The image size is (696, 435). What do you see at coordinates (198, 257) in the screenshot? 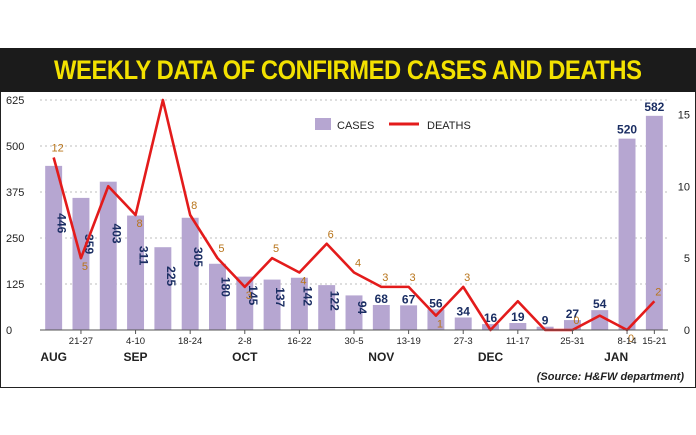
I see `case-value-label: 305` at bounding box center [198, 257].